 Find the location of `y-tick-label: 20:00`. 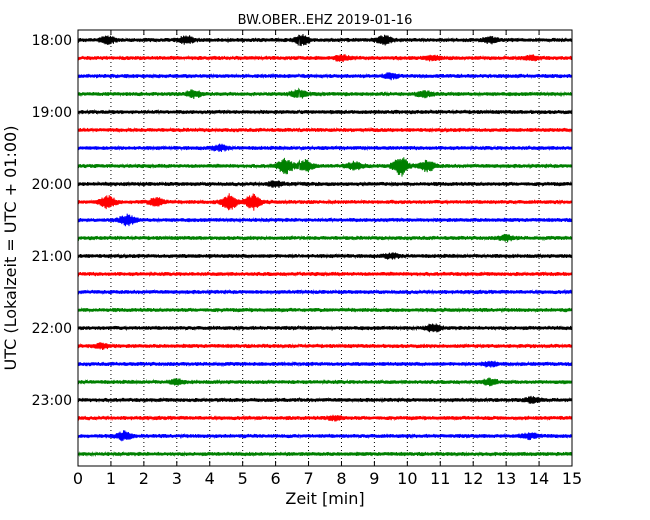

y-tick-label: 20:00 is located at coordinates (52, 185).